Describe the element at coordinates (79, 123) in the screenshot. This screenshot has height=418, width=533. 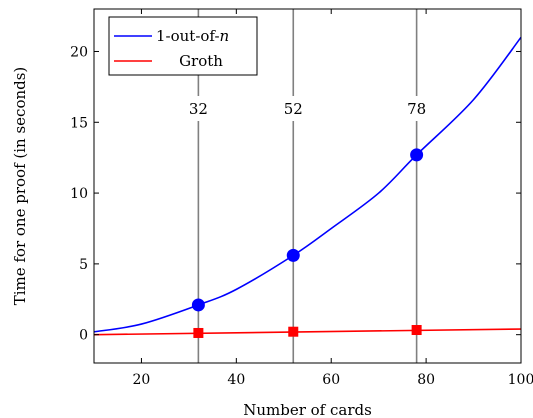
I see `y-tick-label-15: 15` at that location.